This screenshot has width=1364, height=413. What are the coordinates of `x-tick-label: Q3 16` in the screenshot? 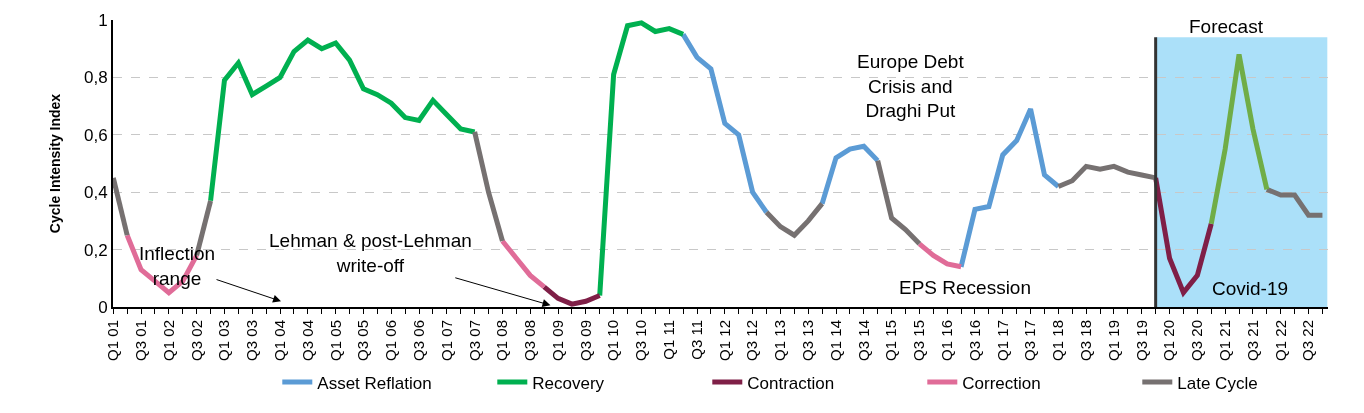 It's located at (974, 340).